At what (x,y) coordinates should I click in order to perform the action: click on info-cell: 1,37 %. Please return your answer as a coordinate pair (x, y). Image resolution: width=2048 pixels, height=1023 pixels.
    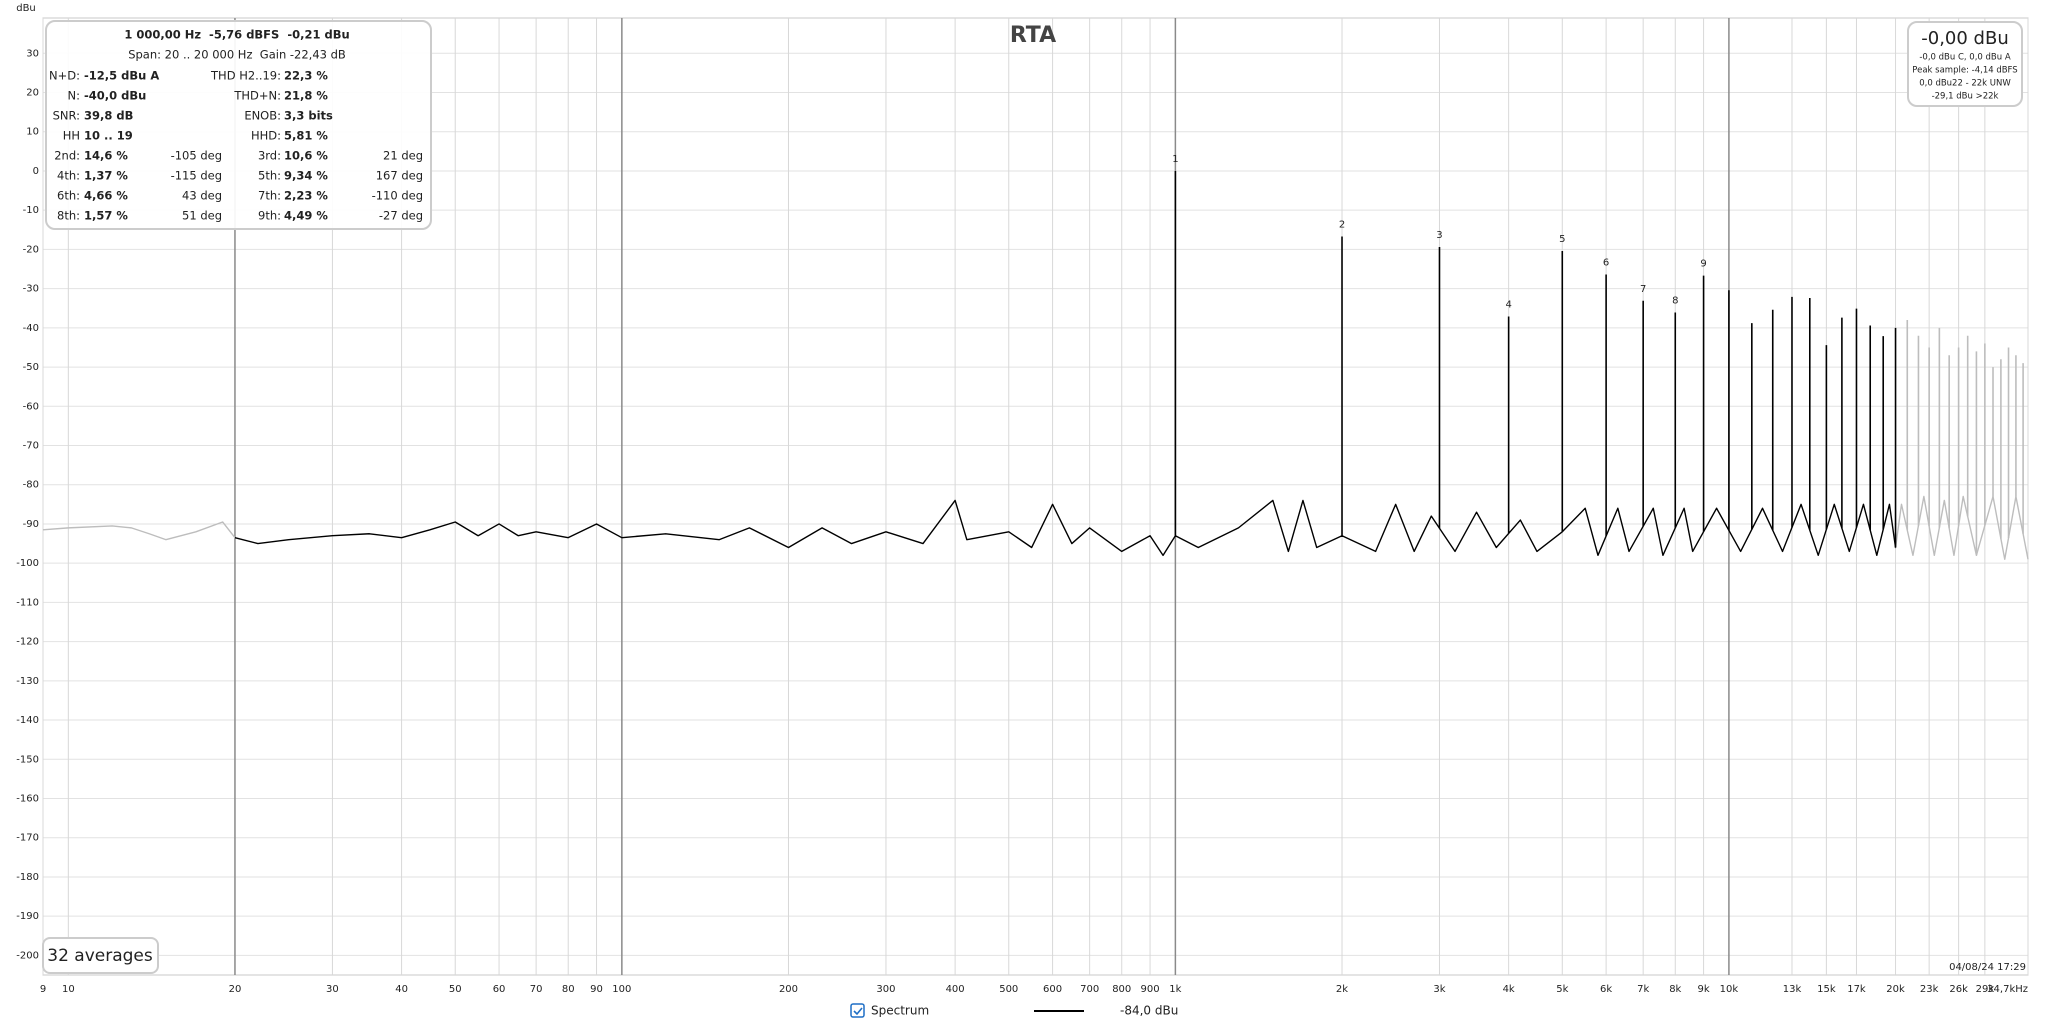
    Looking at the image, I should click on (106, 176).